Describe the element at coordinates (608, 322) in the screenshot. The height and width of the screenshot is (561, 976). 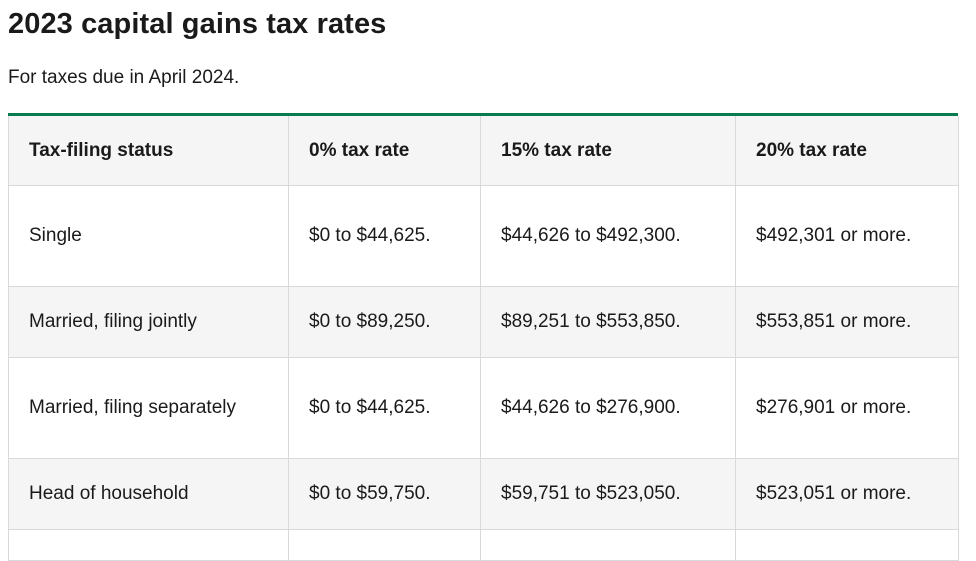
I see `rate-15-cell: $89,251 to $553,850.` at that location.